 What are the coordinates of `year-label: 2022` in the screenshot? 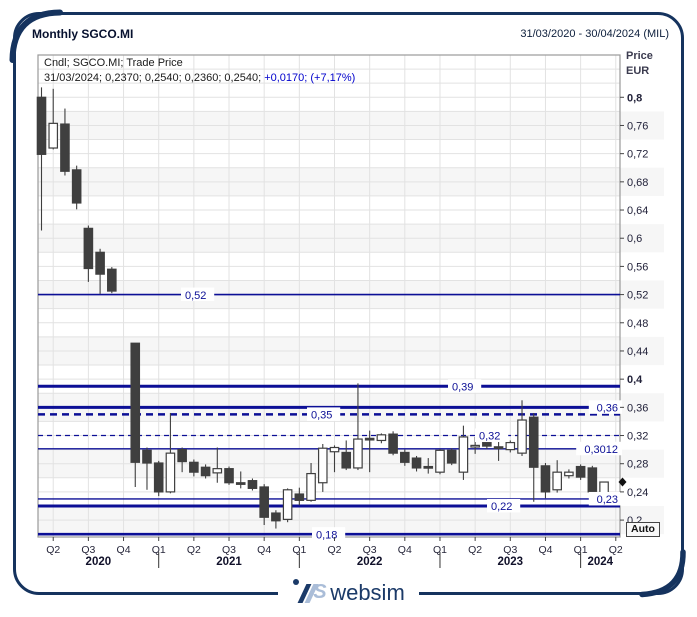 It's located at (370, 562).